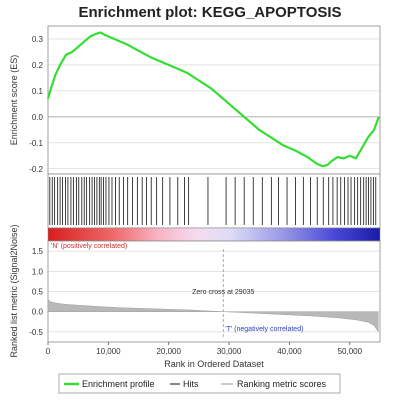  What do you see at coordinates (168, 351) in the screenshot?
I see `x-tick-label: 20,000` at bounding box center [168, 351].